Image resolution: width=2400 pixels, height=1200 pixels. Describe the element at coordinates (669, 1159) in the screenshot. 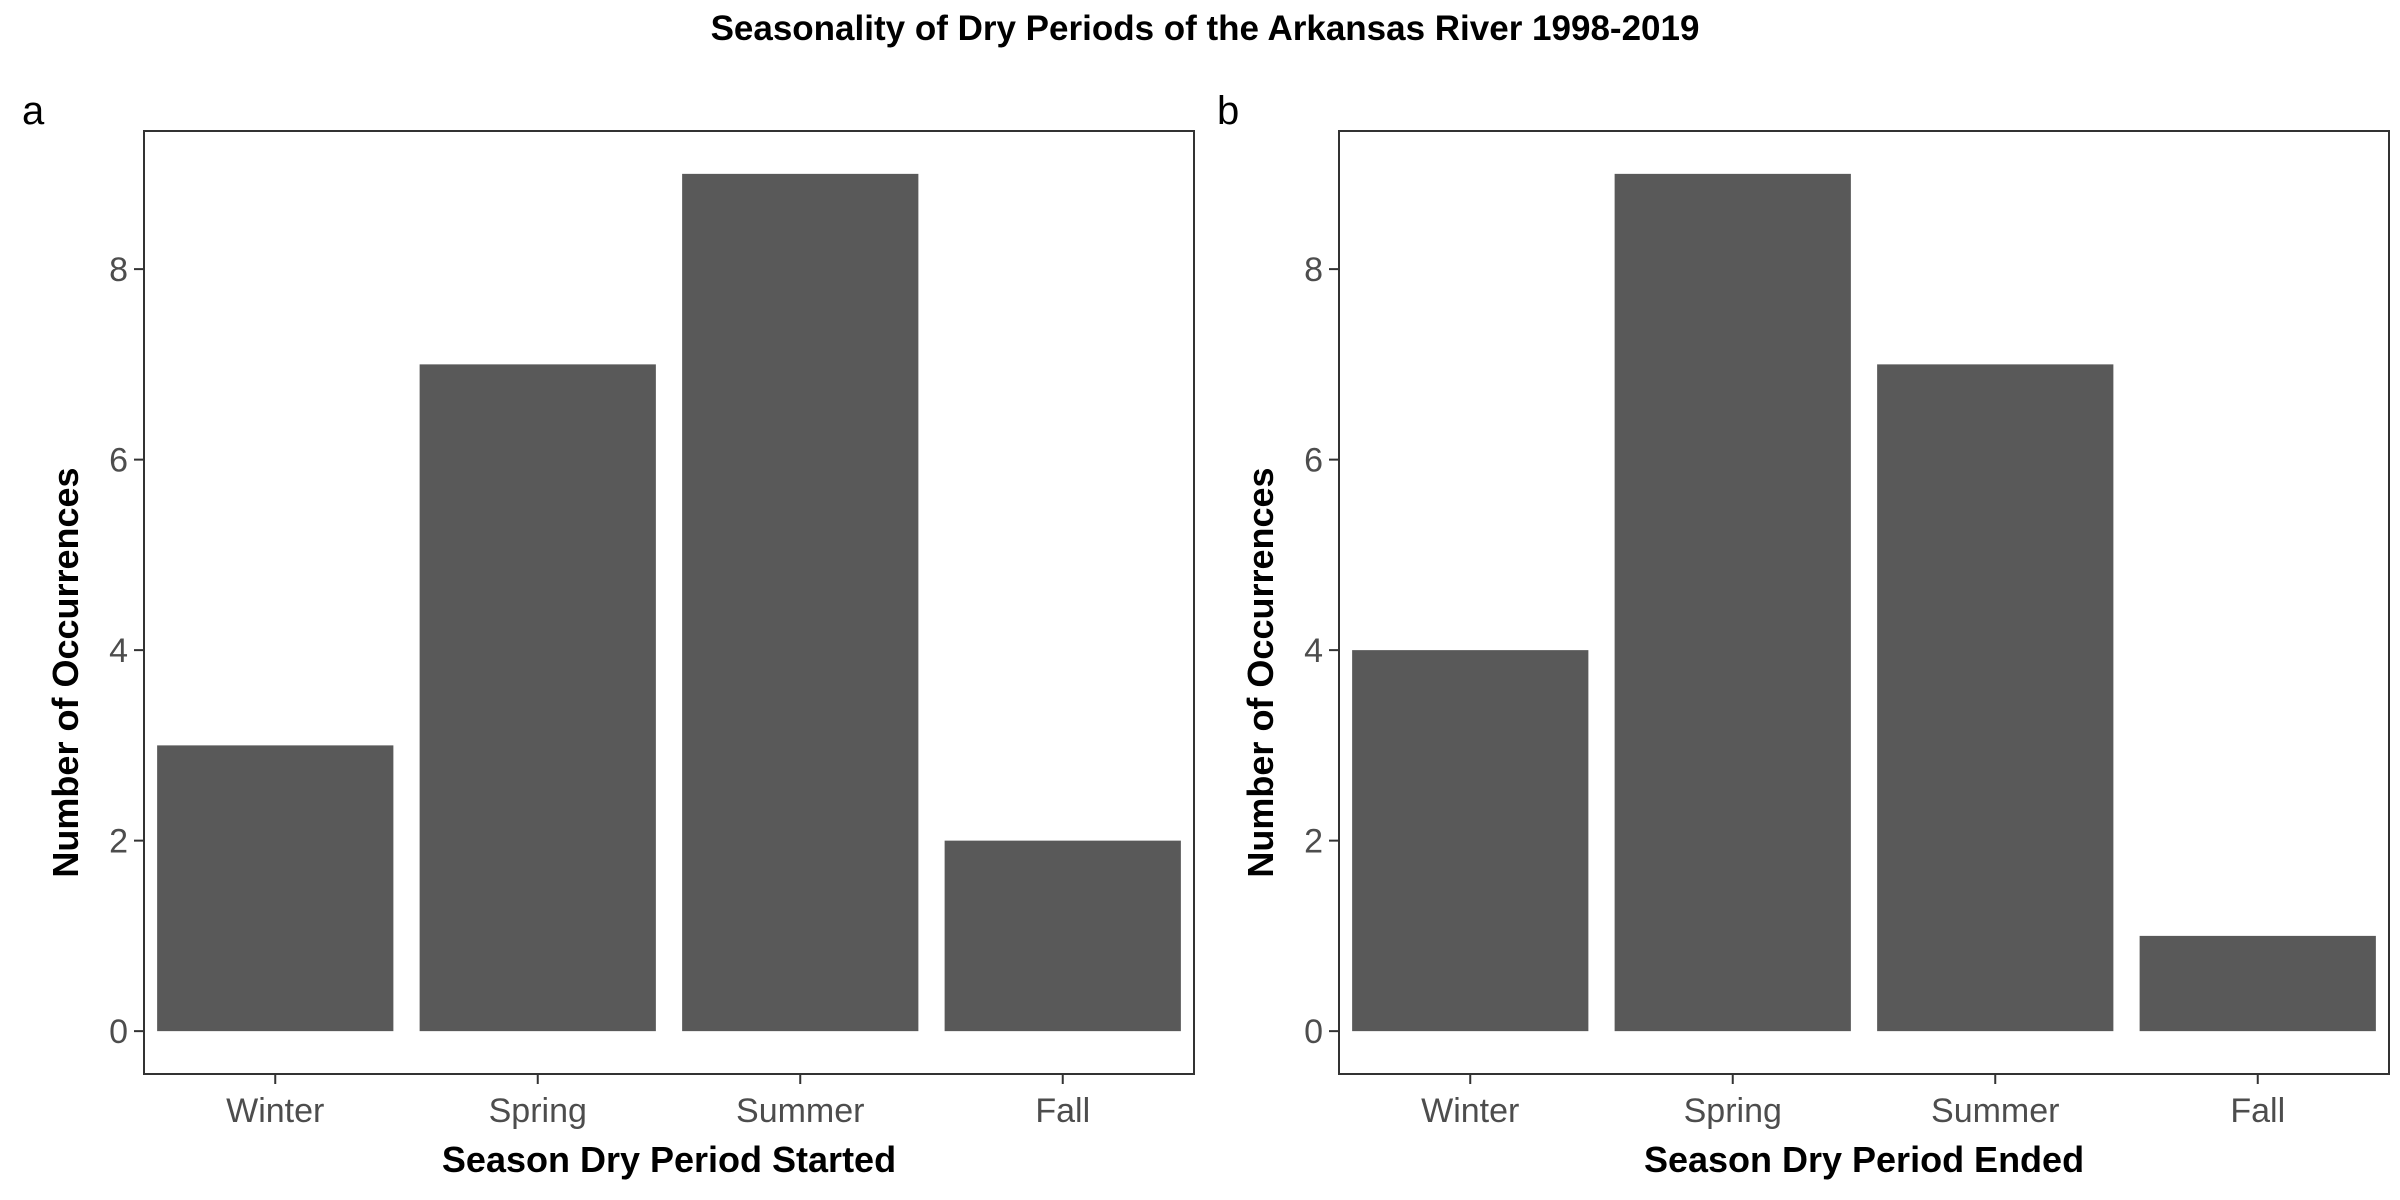

I see `x-axis-title: Season Dry Period Started` at that location.